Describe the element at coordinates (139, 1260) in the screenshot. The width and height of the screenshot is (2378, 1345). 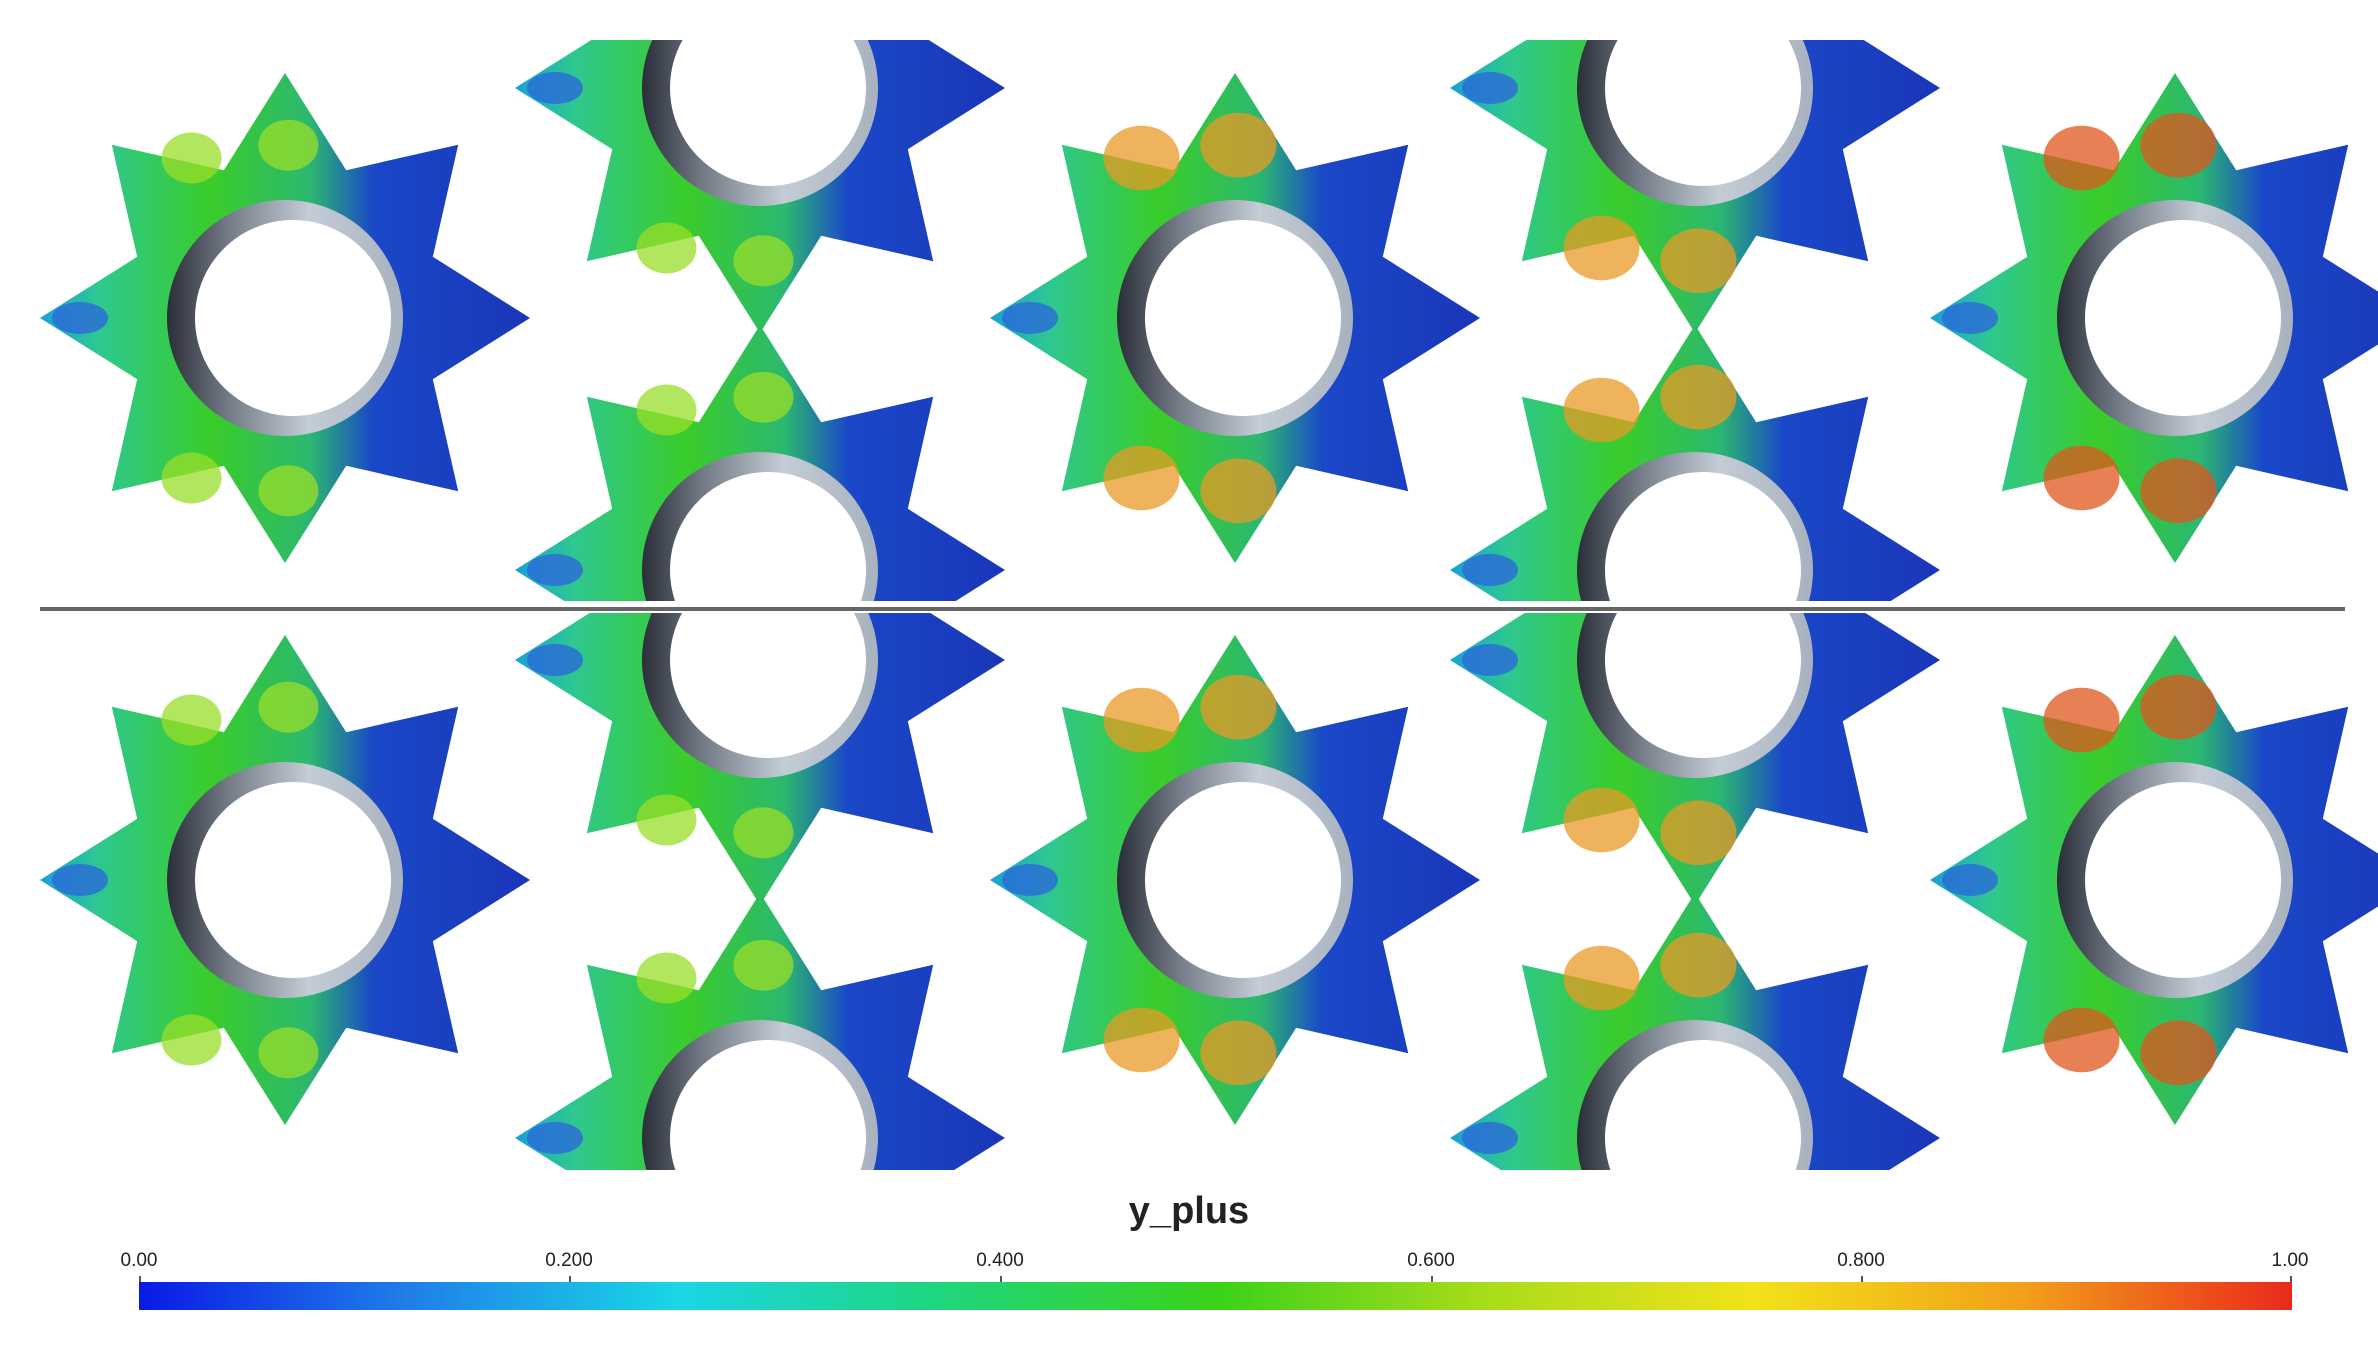
I see `colorbar-tick-label: 0.00` at that location.